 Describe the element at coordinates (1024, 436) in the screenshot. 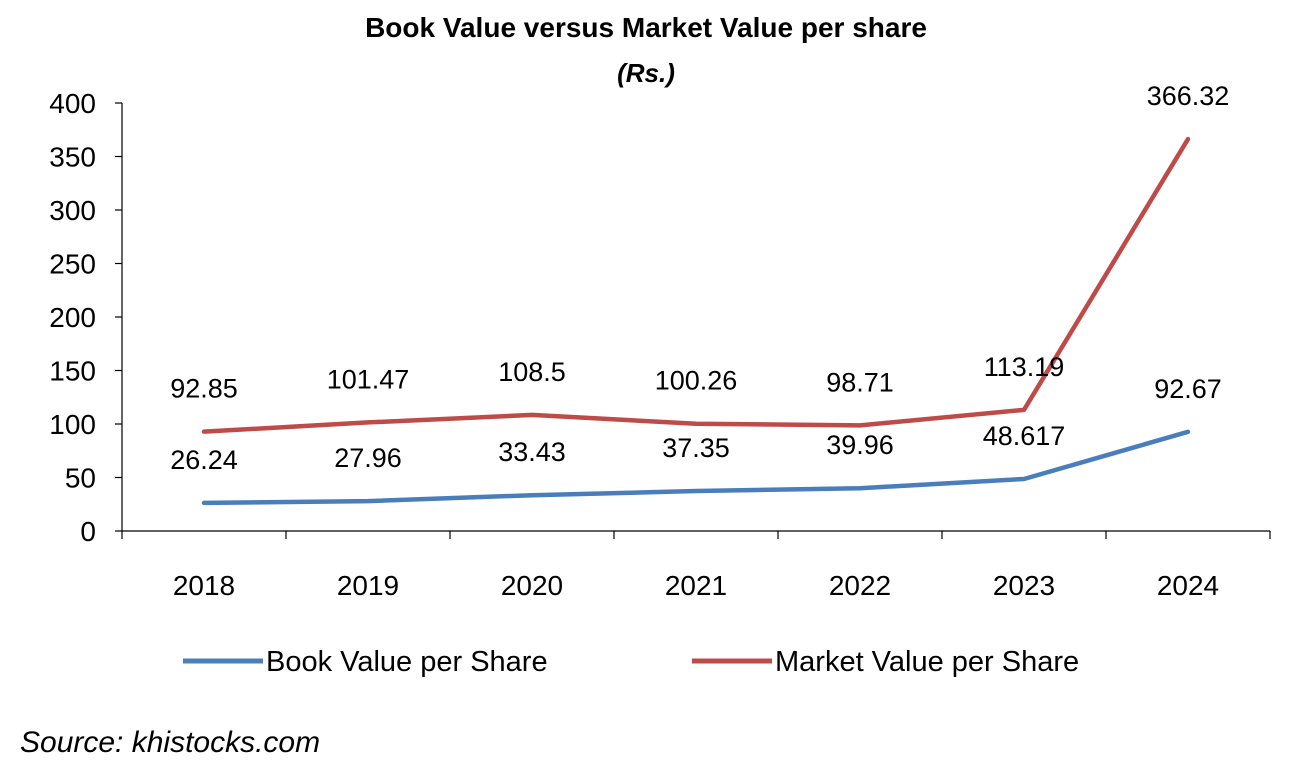

I see `data-label: 48.617` at that location.